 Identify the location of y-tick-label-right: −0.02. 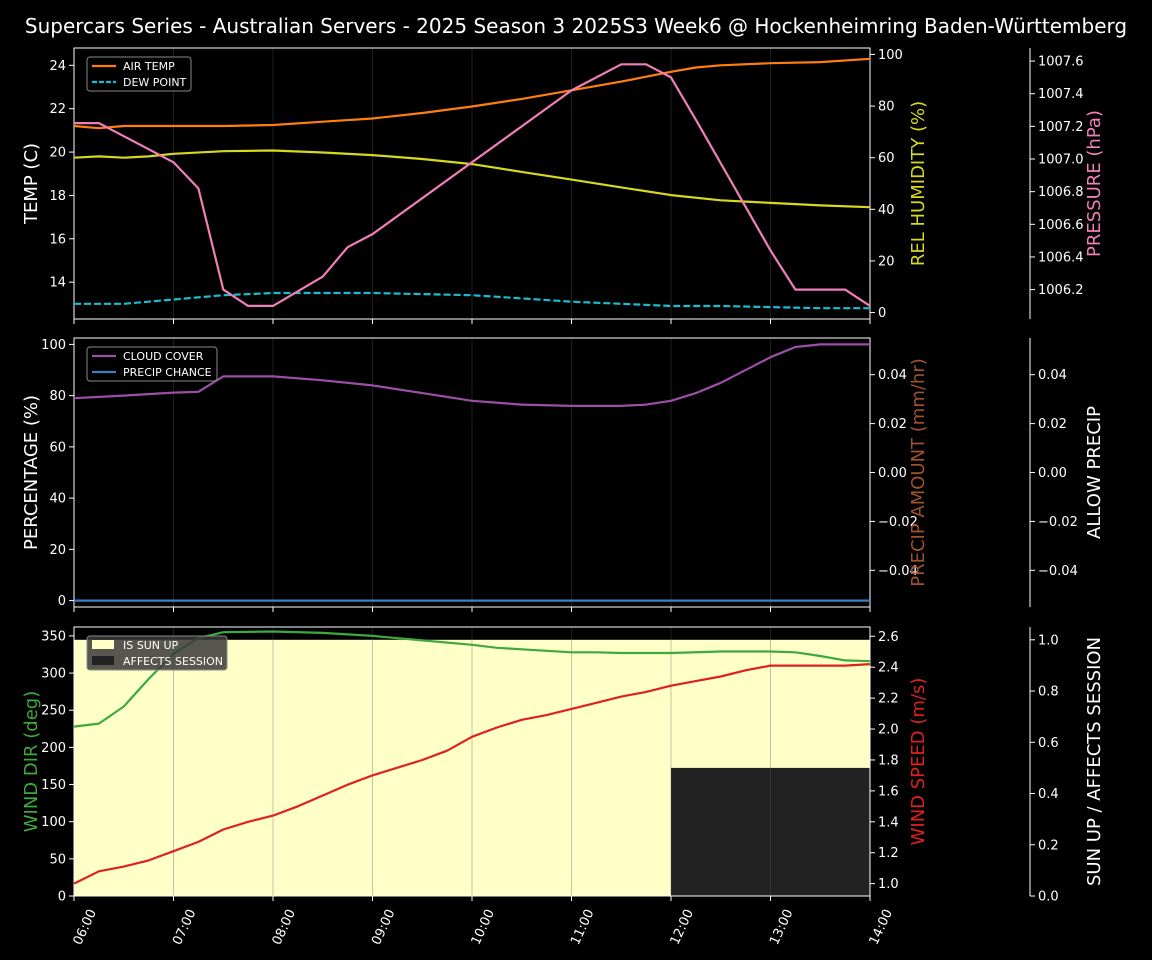
(898, 522).